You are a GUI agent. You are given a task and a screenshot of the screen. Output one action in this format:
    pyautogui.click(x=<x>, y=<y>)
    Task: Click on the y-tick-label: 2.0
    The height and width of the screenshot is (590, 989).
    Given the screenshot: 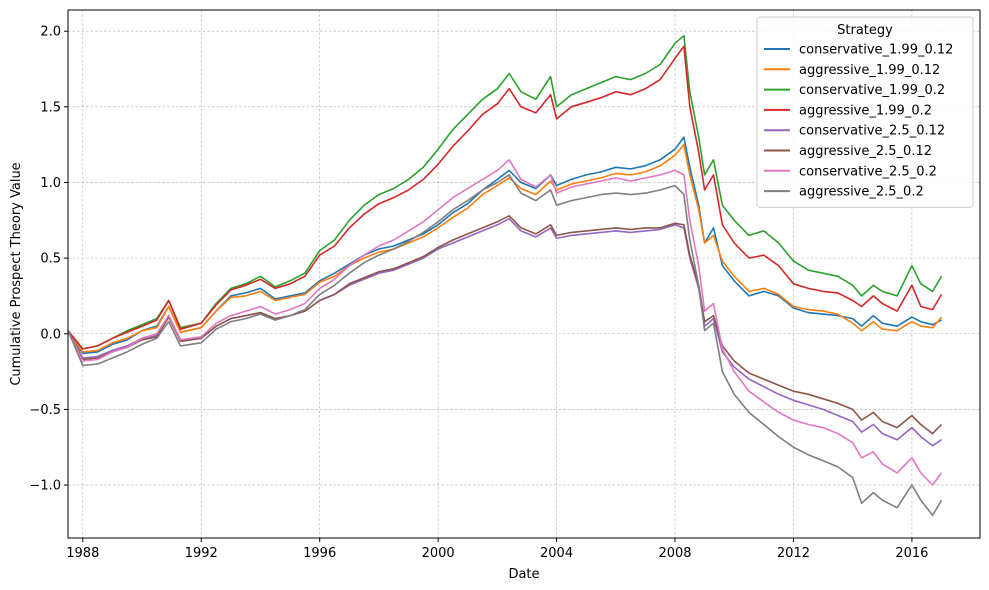 What is the action you would take?
    pyautogui.click(x=50, y=32)
    